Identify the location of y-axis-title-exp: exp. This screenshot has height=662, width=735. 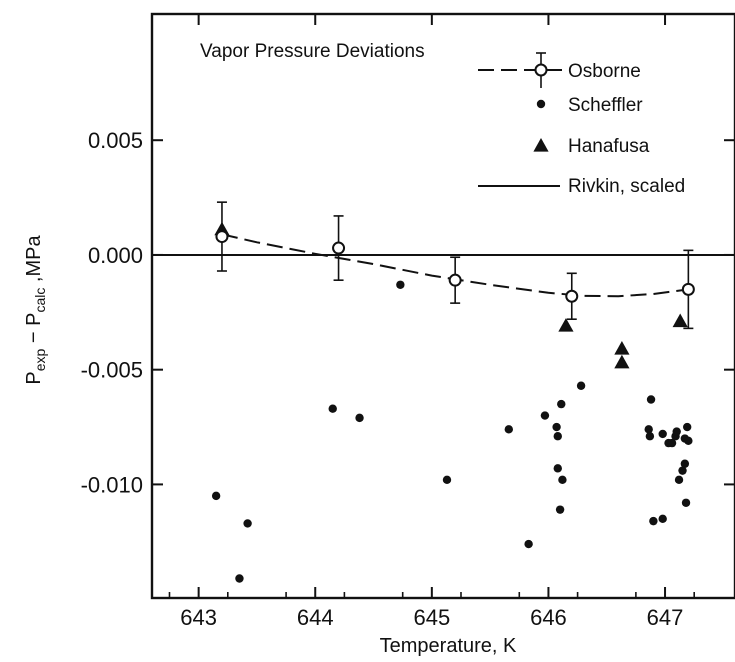
(40, 359).